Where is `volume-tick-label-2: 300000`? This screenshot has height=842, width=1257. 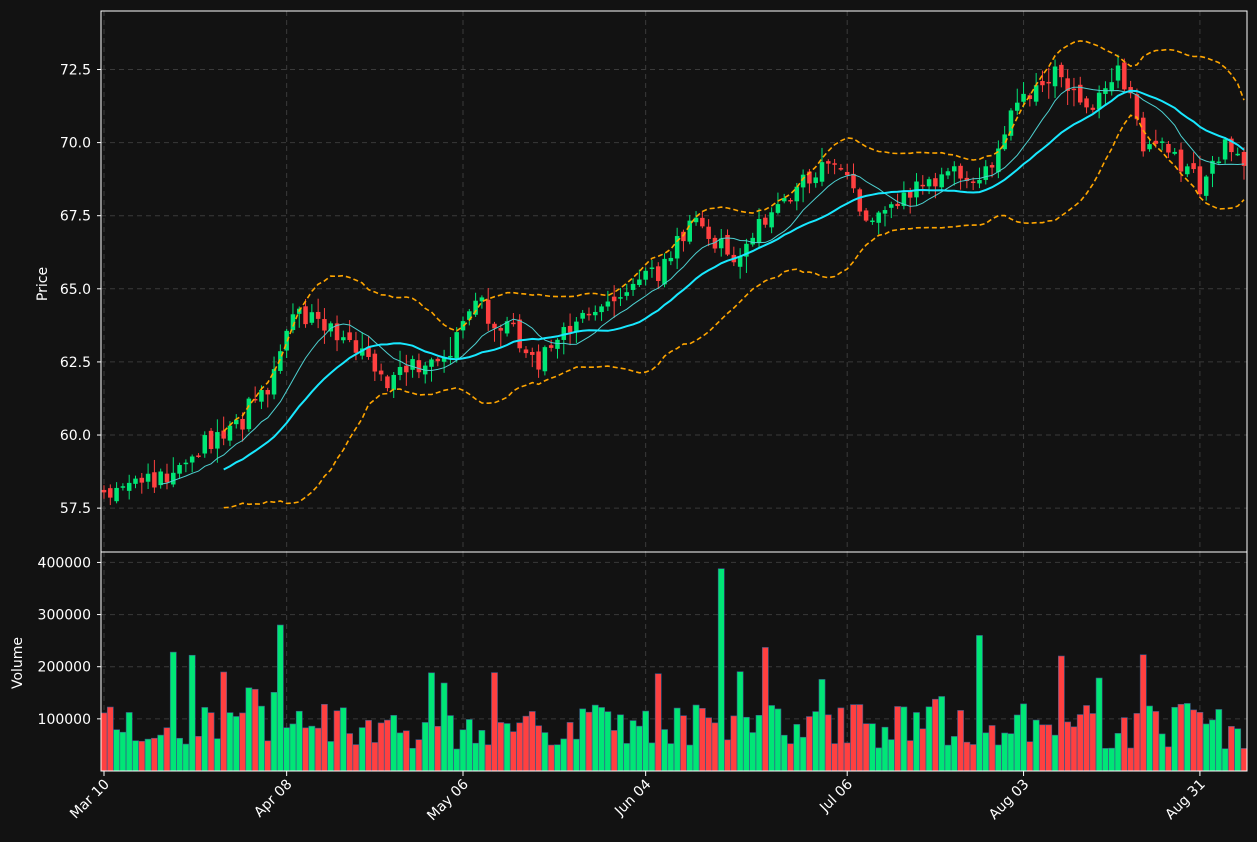
volume-tick-label-2: 300000 is located at coordinates (64, 616).